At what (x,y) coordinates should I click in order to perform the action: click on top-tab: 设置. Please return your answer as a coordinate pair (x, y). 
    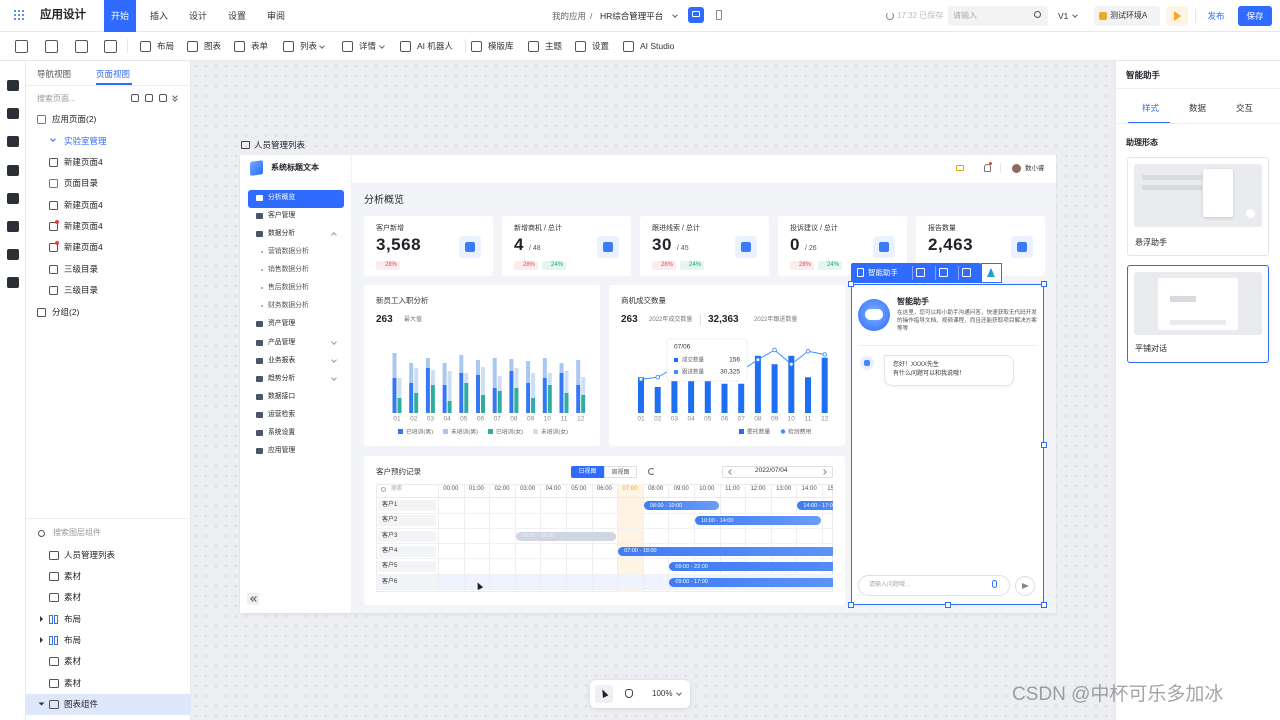
    Looking at the image, I should click on (237, 16).